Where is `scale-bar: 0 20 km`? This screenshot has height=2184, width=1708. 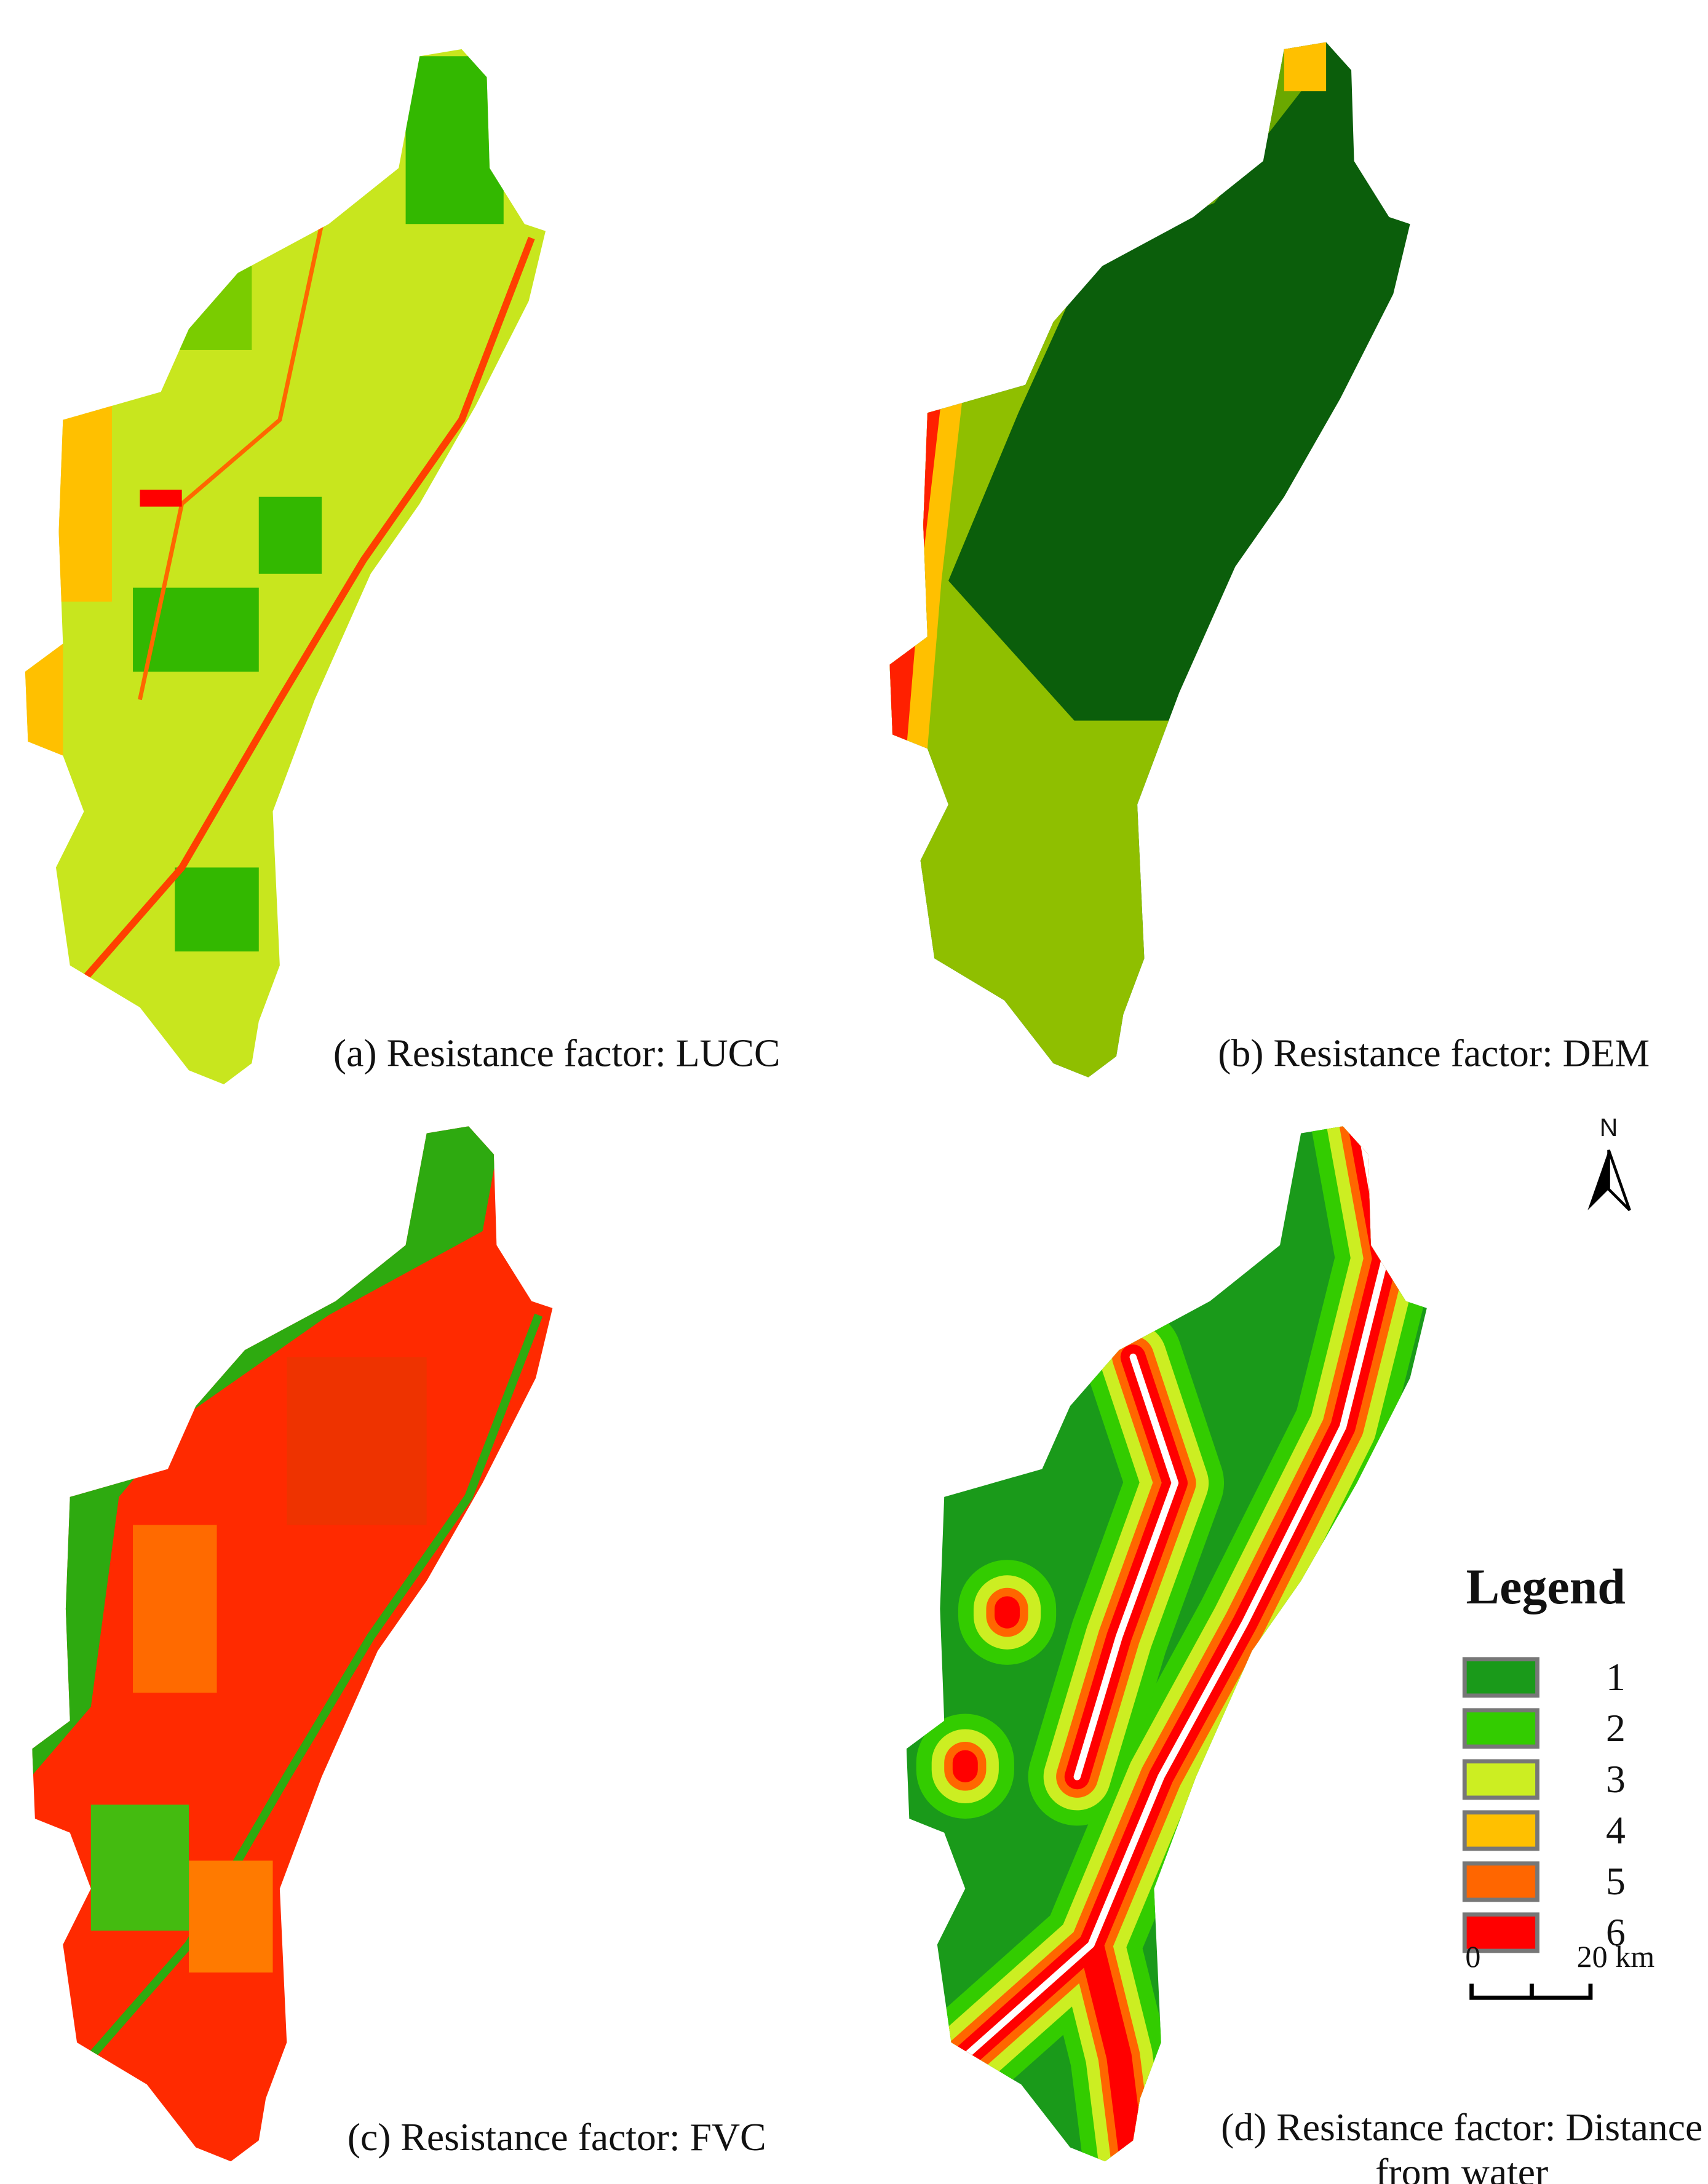 scale-bar: 0 20 km is located at coordinates (1560, 1969).